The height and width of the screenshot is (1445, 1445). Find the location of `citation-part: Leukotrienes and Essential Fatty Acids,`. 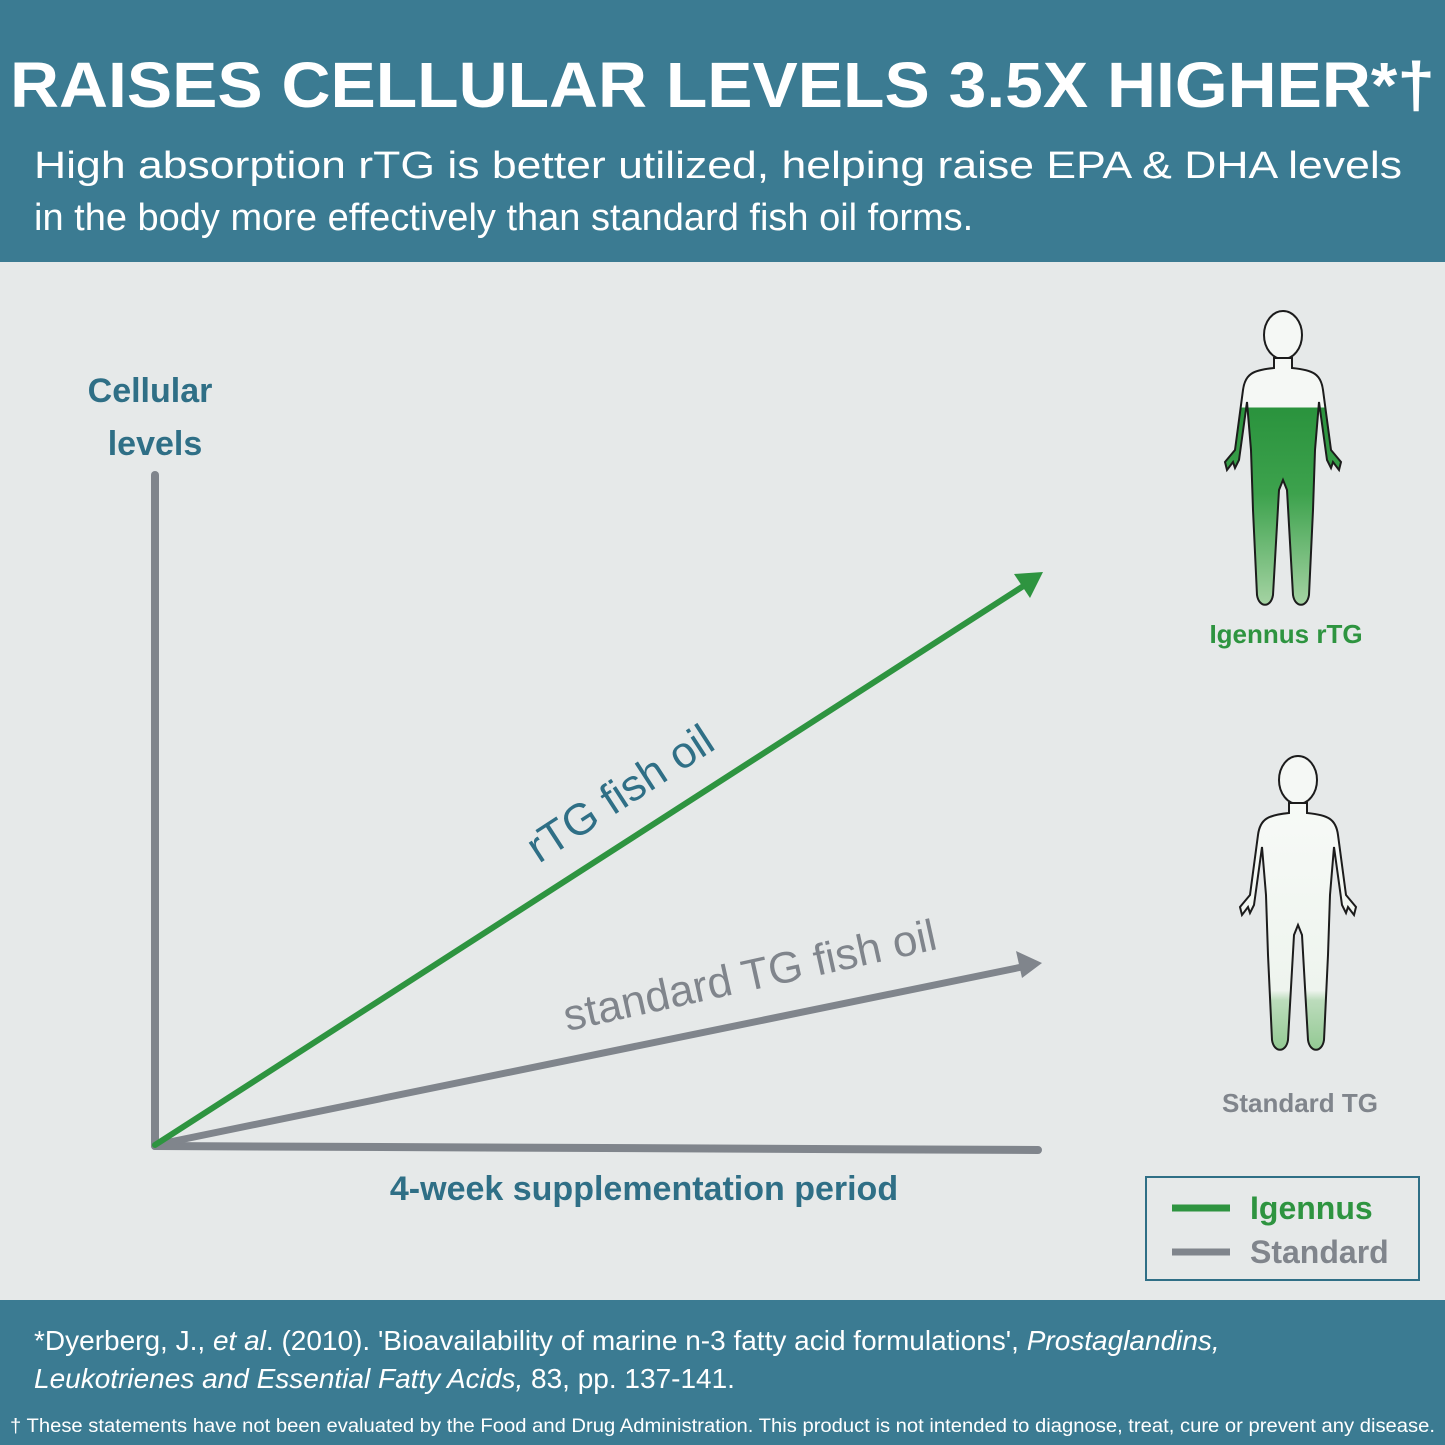

citation-part: Leukotrienes and Essential Fatty Acids, is located at coordinates (278, 1378).